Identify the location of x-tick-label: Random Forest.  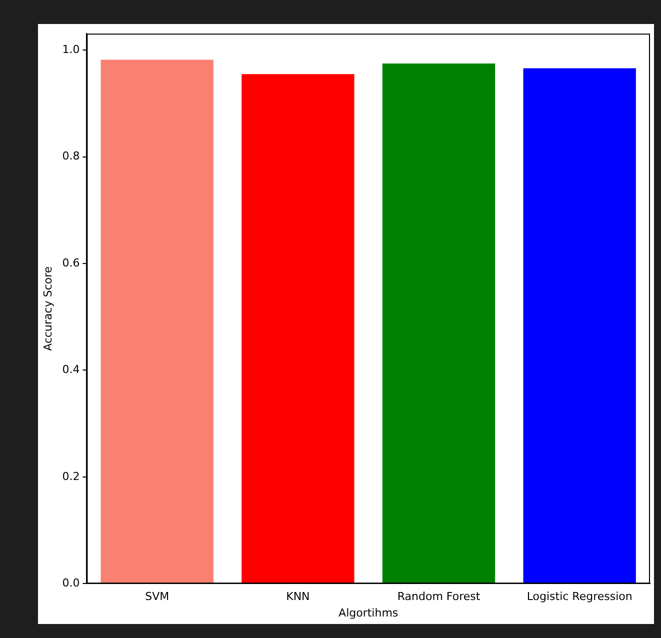
(439, 597).